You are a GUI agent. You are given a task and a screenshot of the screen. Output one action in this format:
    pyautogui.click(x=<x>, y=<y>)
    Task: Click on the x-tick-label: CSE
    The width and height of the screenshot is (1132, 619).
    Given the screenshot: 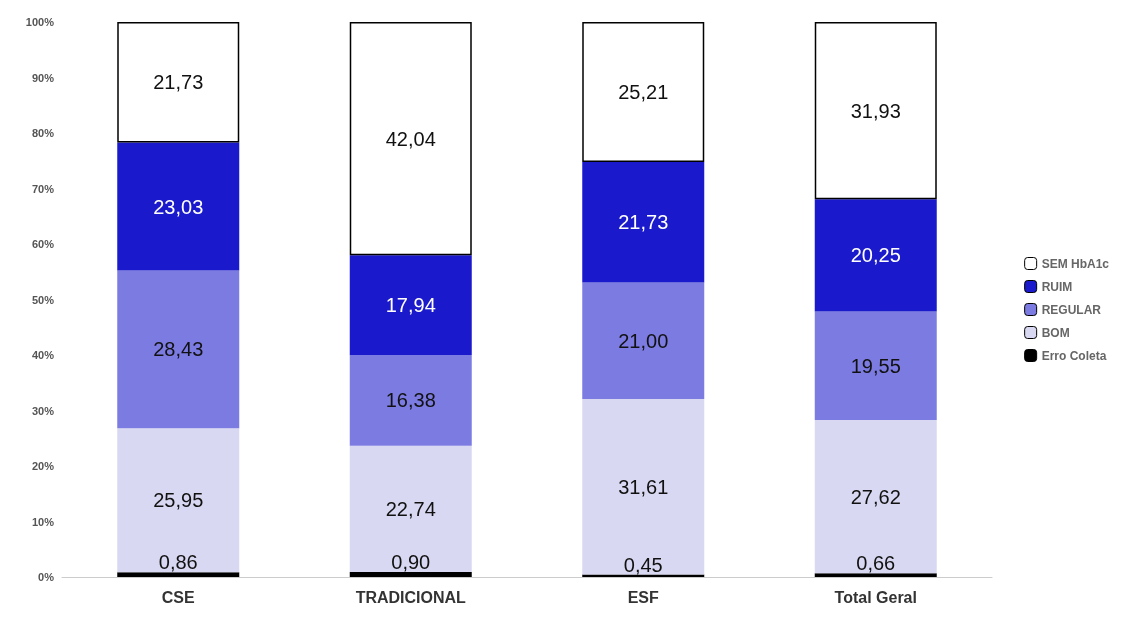 What is the action you would take?
    pyautogui.click(x=178, y=597)
    